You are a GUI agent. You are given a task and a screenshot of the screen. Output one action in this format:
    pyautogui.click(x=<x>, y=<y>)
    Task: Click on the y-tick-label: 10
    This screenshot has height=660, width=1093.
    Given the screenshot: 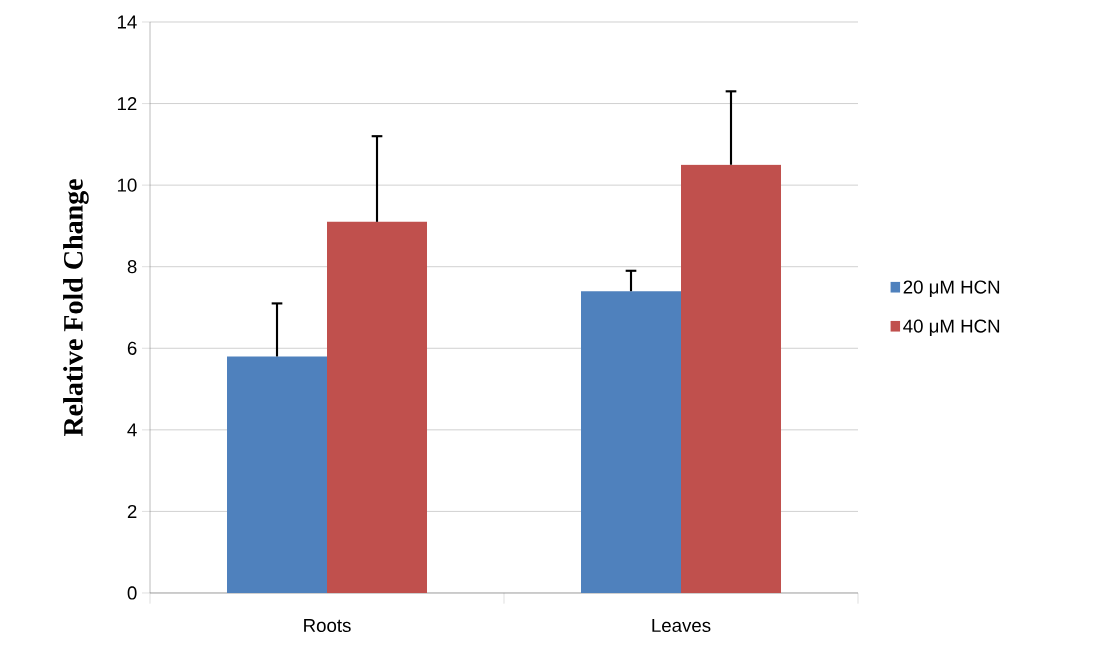 What is the action you would take?
    pyautogui.click(x=127, y=185)
    